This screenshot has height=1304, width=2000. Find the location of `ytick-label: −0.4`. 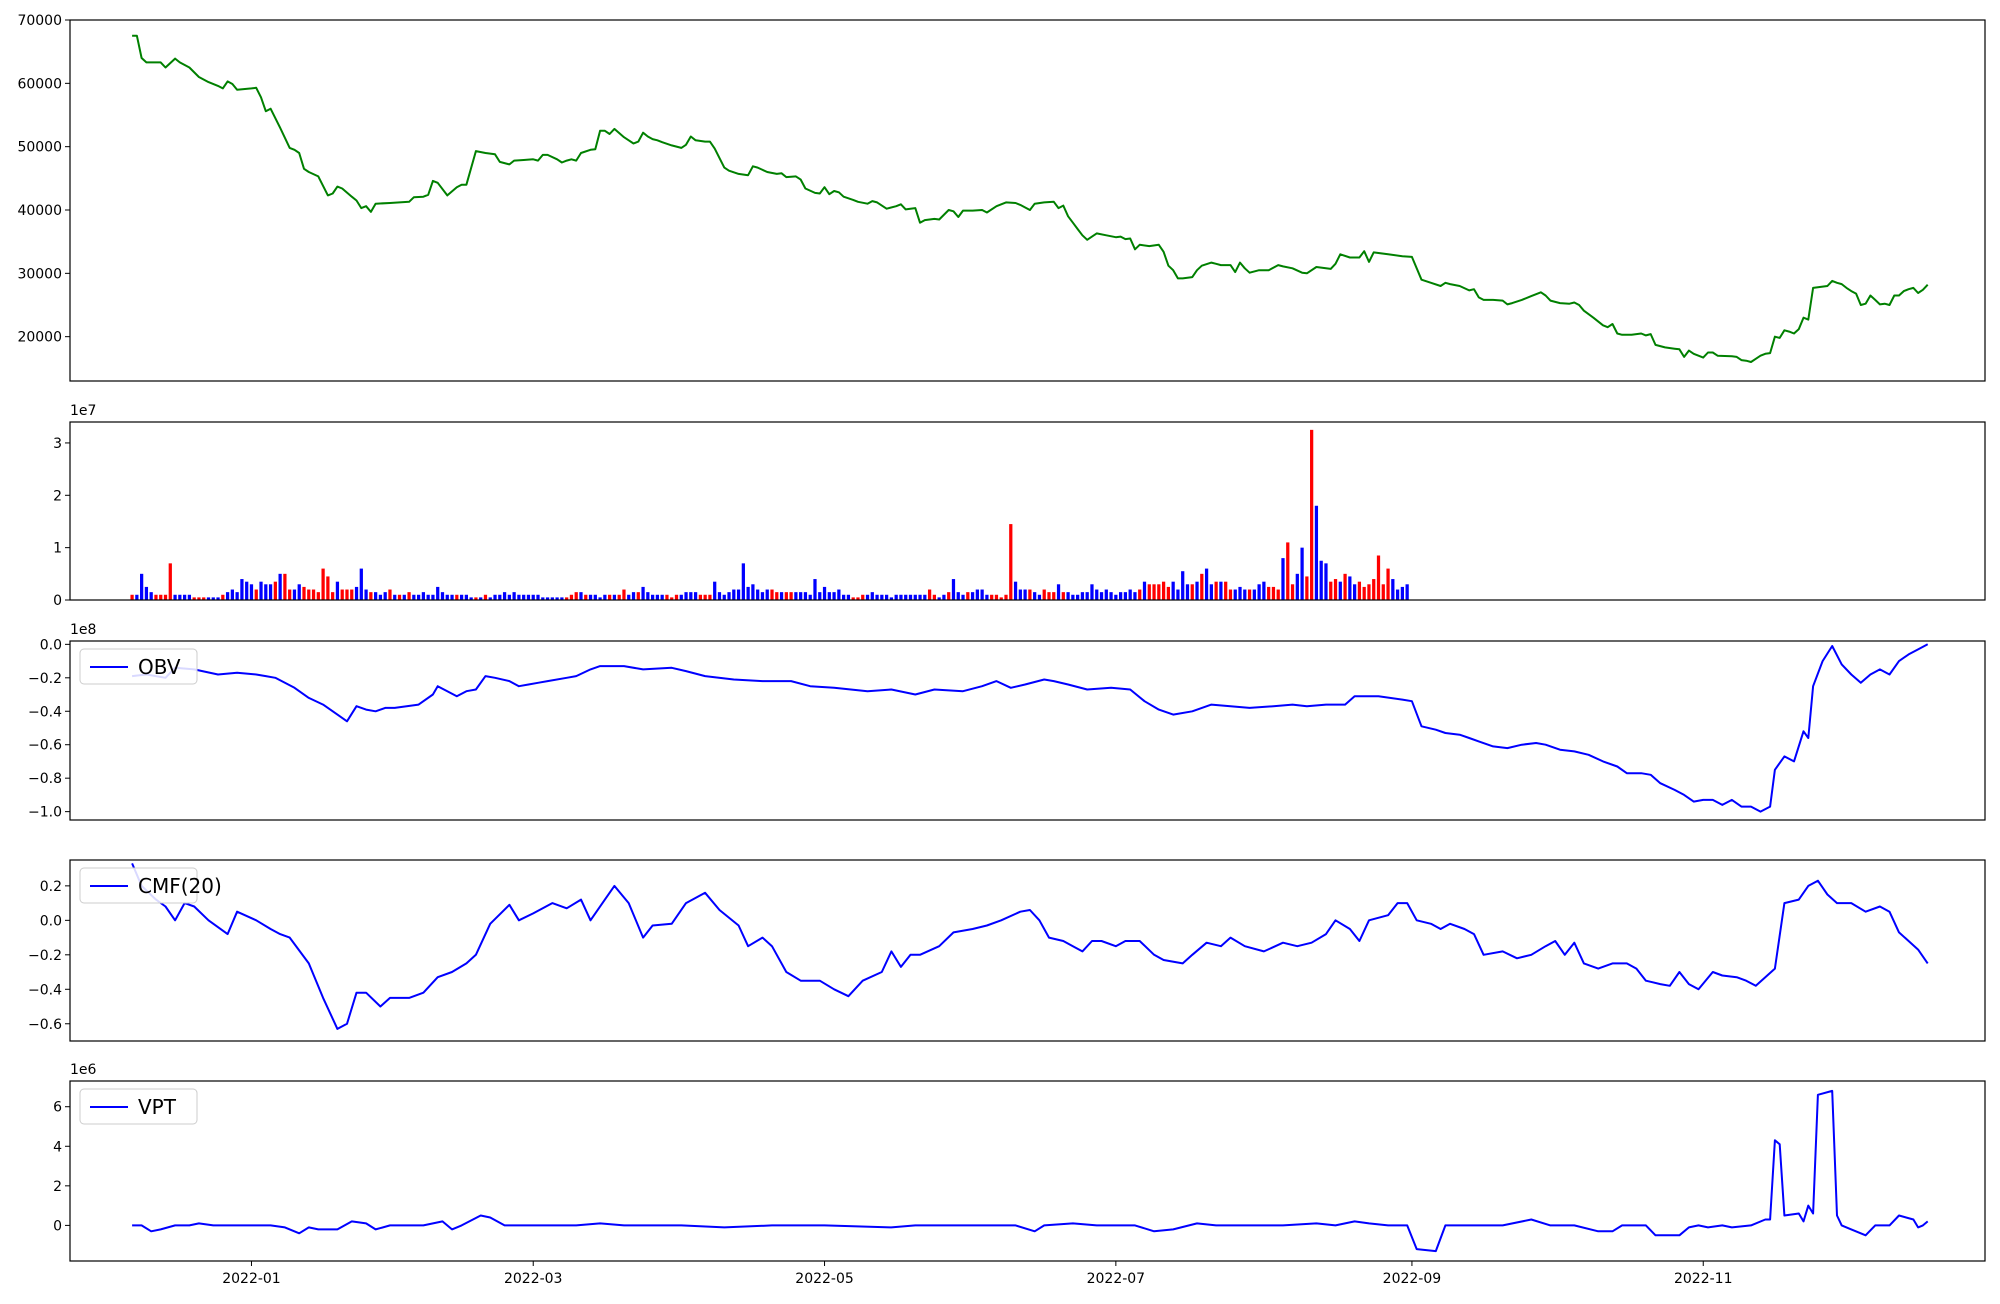

ytick-label: −0.4 is located at coordinates (45, 990).